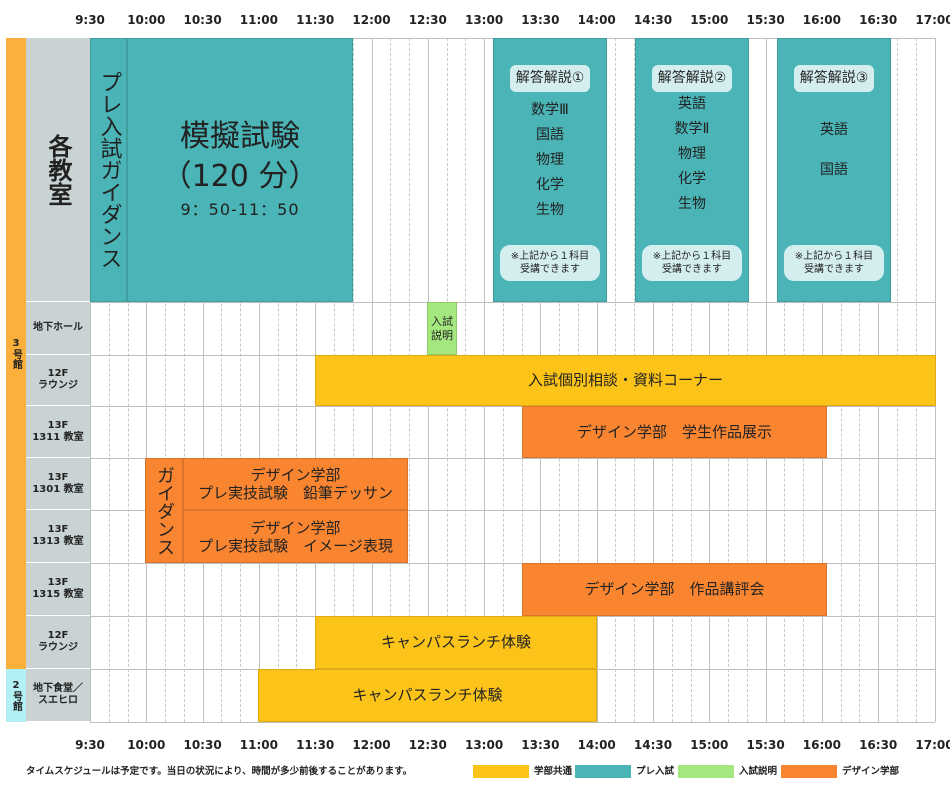  Describe the element at coordinates (653, 20) in the screenshot. I see `time-tick-label: 14:30` at that location.